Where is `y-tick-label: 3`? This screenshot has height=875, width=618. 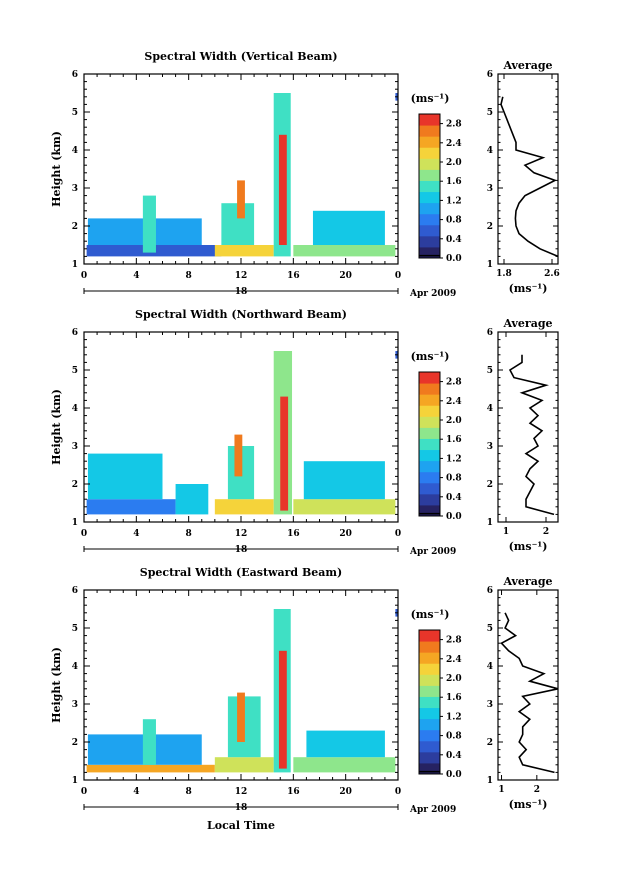
y-tick-label: 3 is located at coordinates (75, 447).